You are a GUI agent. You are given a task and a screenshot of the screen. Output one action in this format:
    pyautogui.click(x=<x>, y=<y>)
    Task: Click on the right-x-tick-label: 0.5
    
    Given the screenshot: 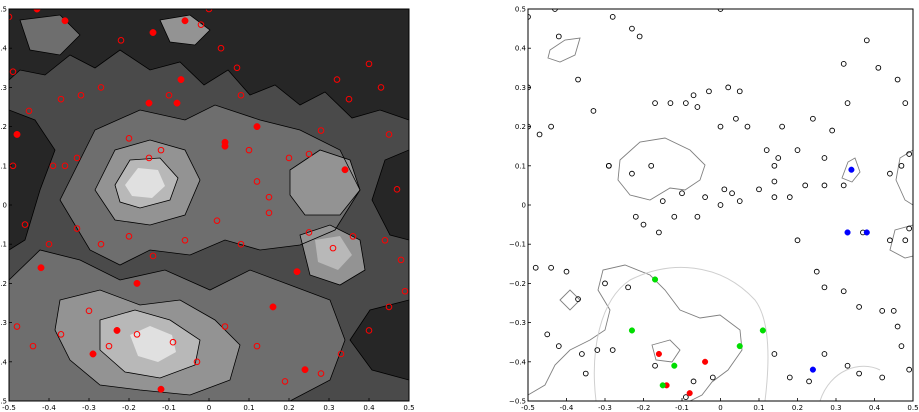 What is the action you would take?
    pyautogui.click(x=912, y=408)
    